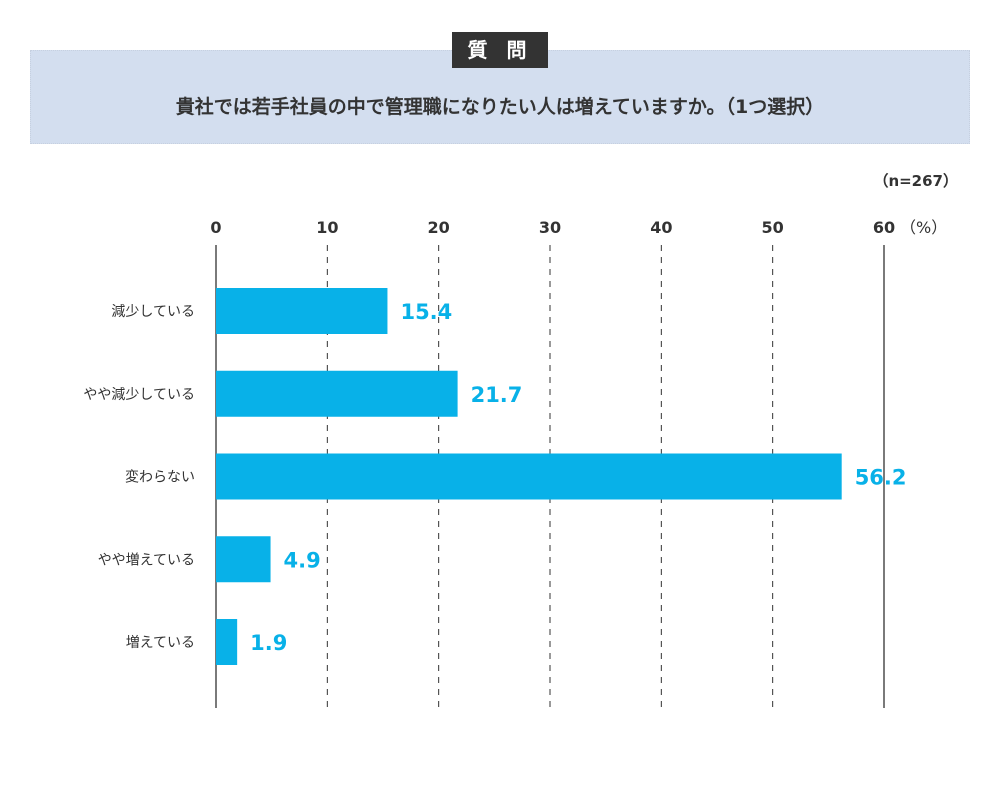 This screenshot has height=790, width=1000. I want to click on value-label: 1.9, so click(268, 643).